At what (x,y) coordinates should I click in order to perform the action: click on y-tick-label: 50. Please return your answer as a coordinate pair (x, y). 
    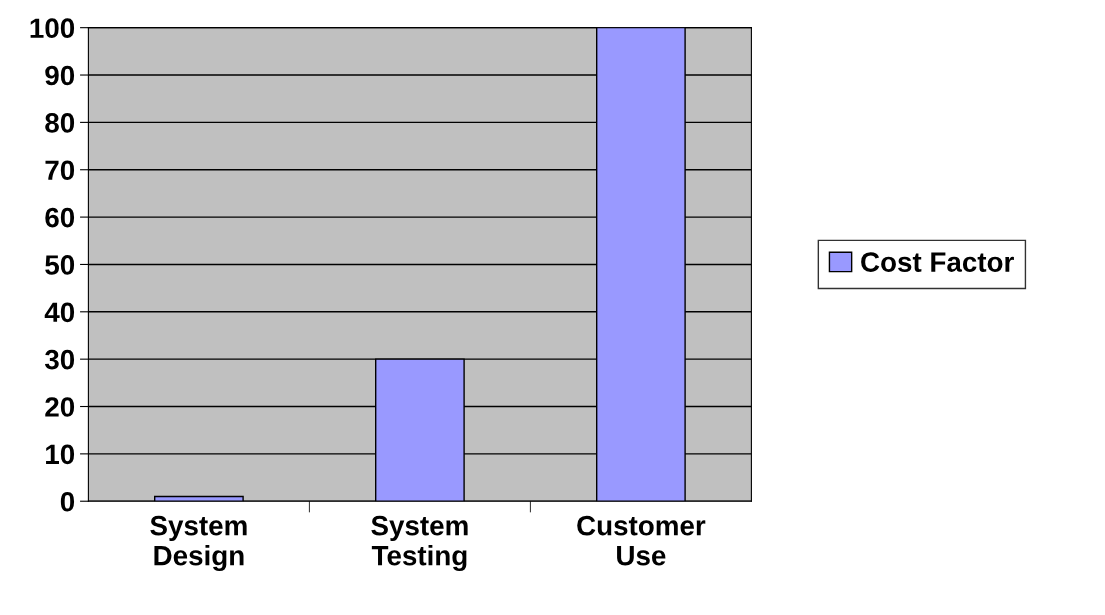
    Looking at the image, I should click on (60, 265).